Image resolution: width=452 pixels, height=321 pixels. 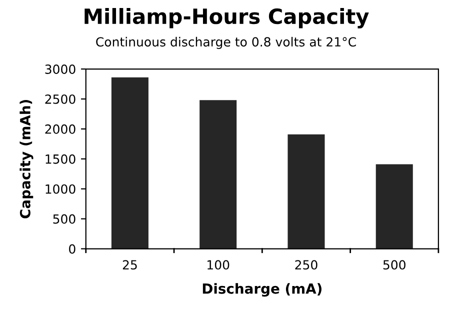 What do you see at coordinates (64, 219) in the screenshot?
I see `y-tick-label: 500` at bounding box center [64, 219].